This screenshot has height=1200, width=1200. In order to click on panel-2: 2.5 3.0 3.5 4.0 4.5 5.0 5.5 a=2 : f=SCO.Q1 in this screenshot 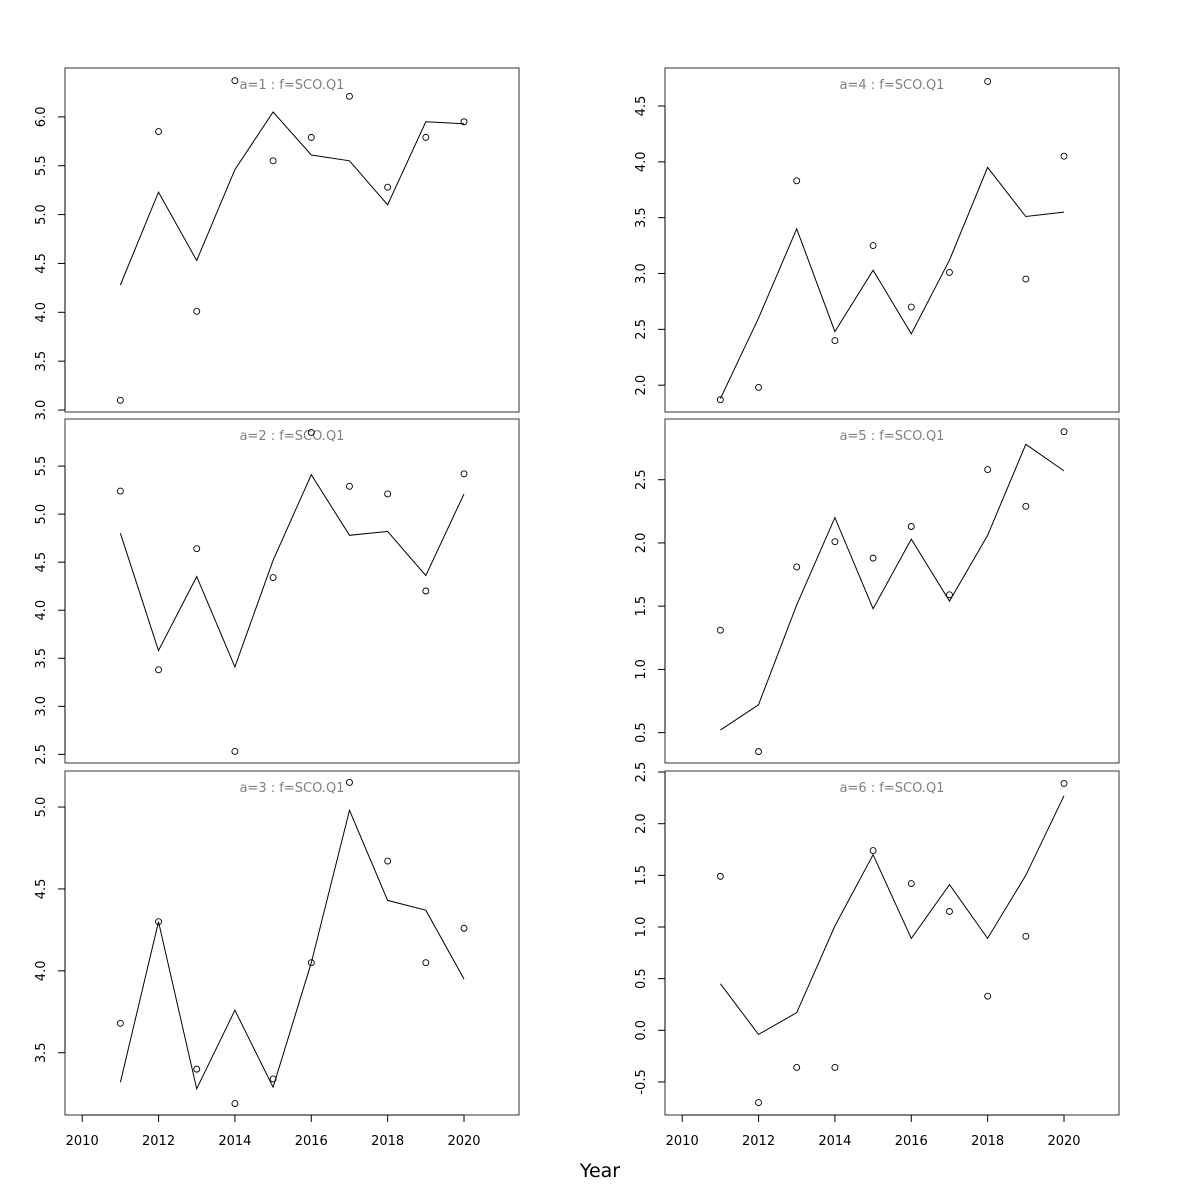, I will do `click(277, 591)`.